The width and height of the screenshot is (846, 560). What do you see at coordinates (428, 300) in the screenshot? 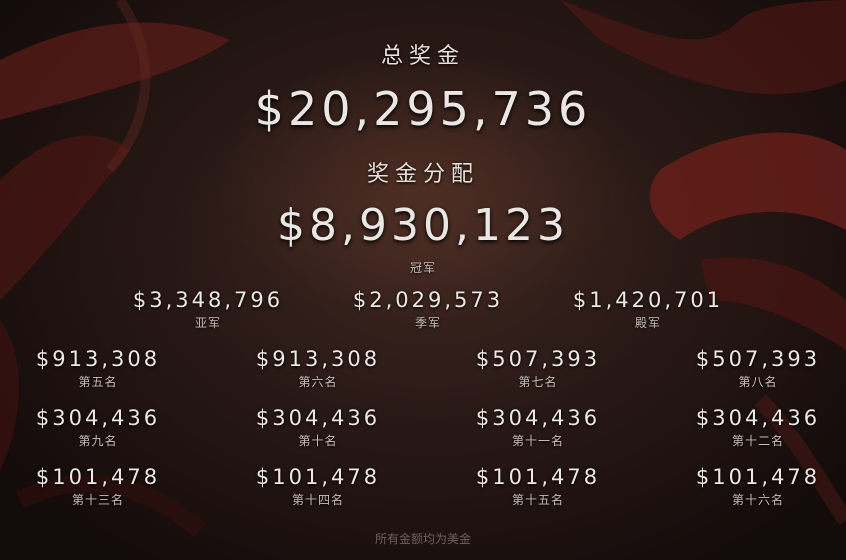
I see `prize-amount: $2,029,573` at bounding box center [428, 300].